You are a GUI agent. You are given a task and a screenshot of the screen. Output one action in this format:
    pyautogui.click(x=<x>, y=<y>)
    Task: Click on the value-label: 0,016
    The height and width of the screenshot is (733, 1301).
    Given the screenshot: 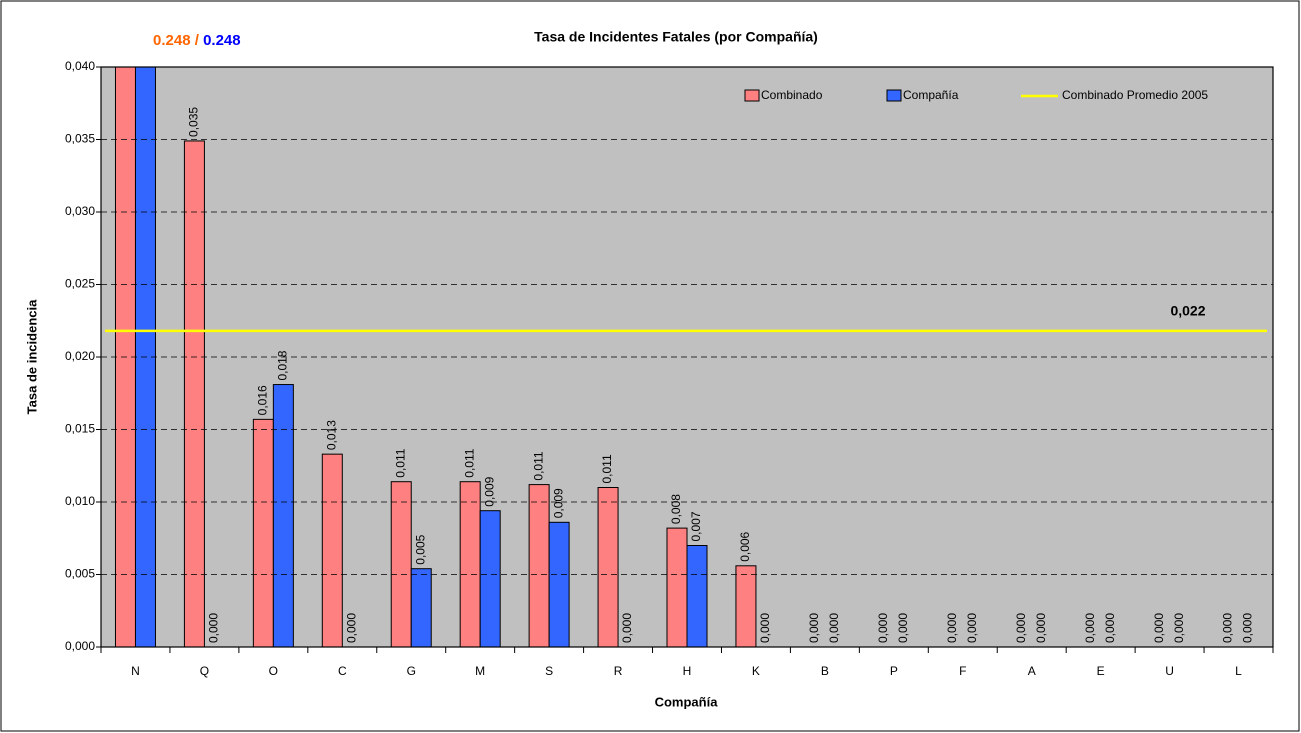 What is the action you would take?
    pyautogui.click(x=263, y=400)
    